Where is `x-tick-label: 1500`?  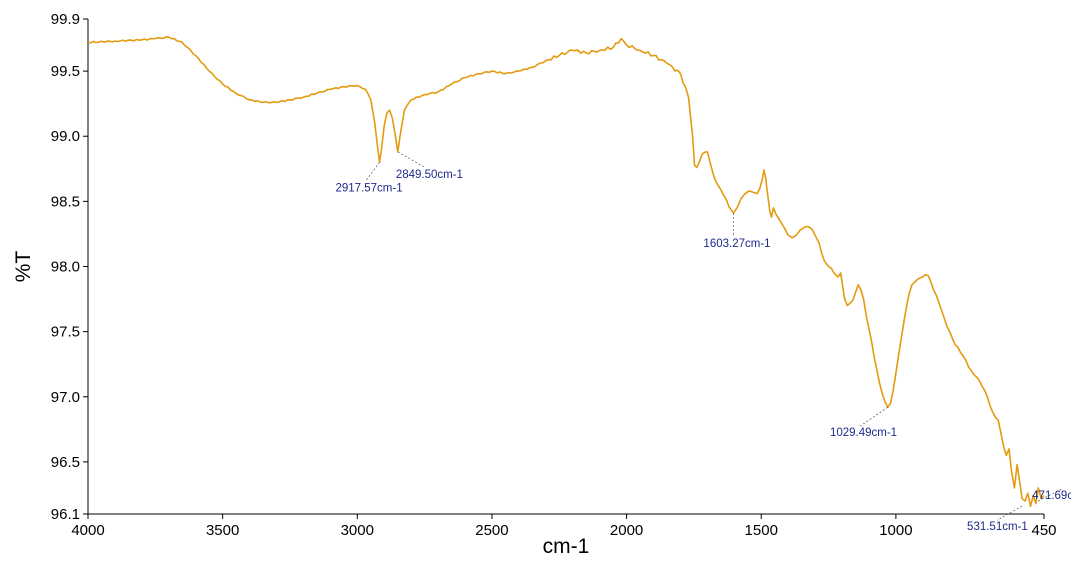 x-tick-label: 1500 is located at coordinates (761, 530).